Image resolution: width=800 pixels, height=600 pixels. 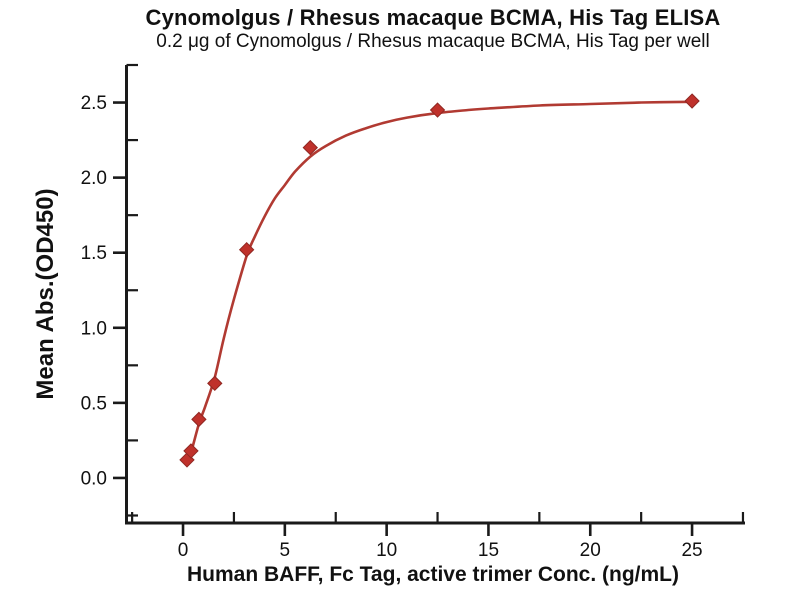 What do you see at coordinates (691, 550) in the screenshot?
I see `x-tick-label: 25` at bounding box center [691, 550].